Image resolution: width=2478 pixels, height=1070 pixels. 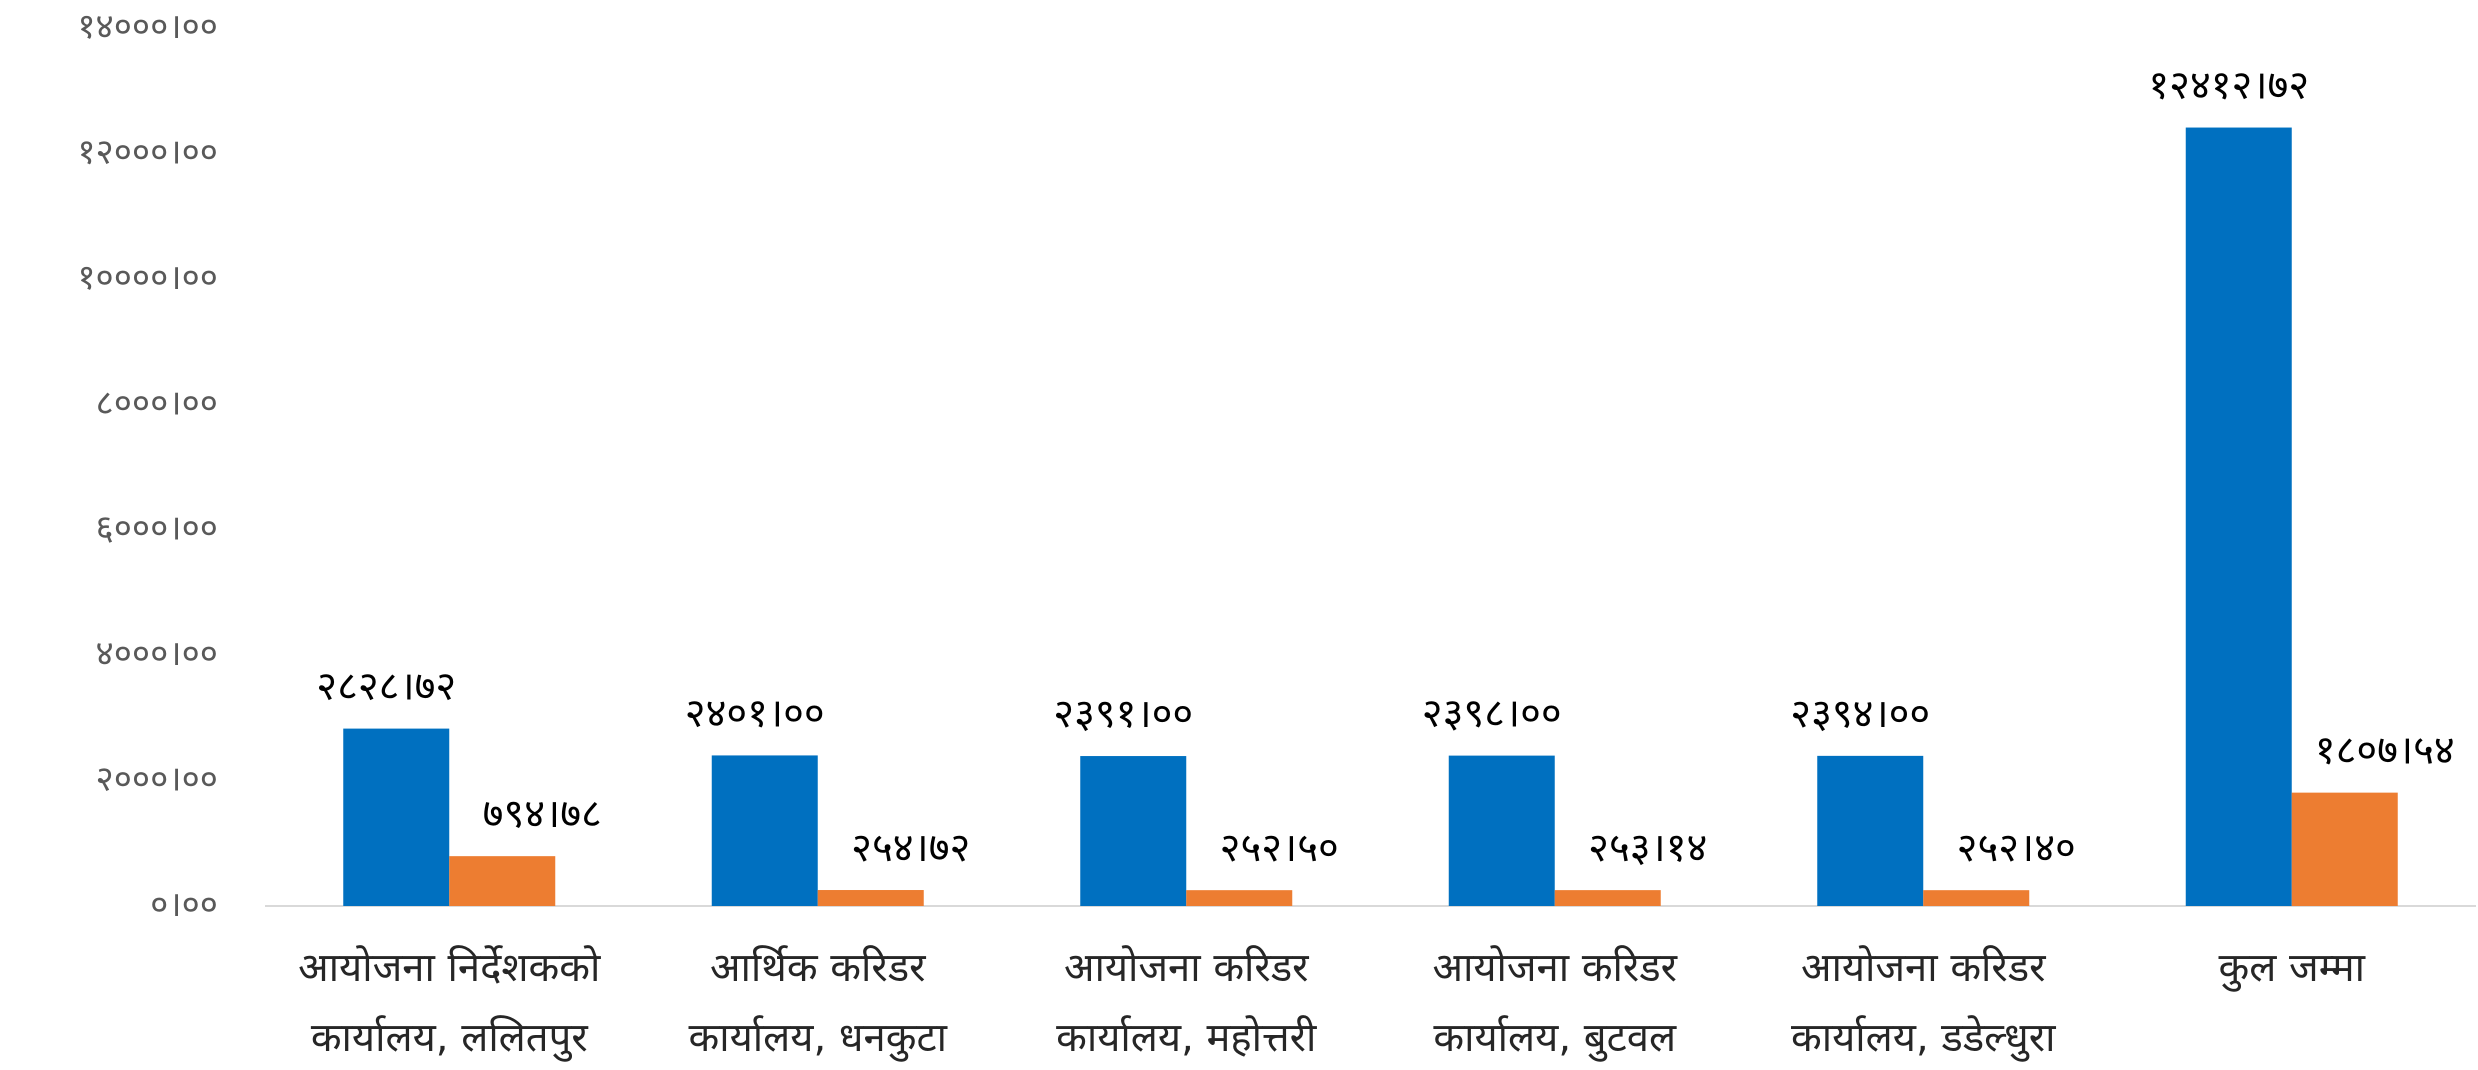 What do you see at coordinates (1279, 848) in the screenshot?
I see `data-label: २५२।५०` at bounding box center [1279, 848].